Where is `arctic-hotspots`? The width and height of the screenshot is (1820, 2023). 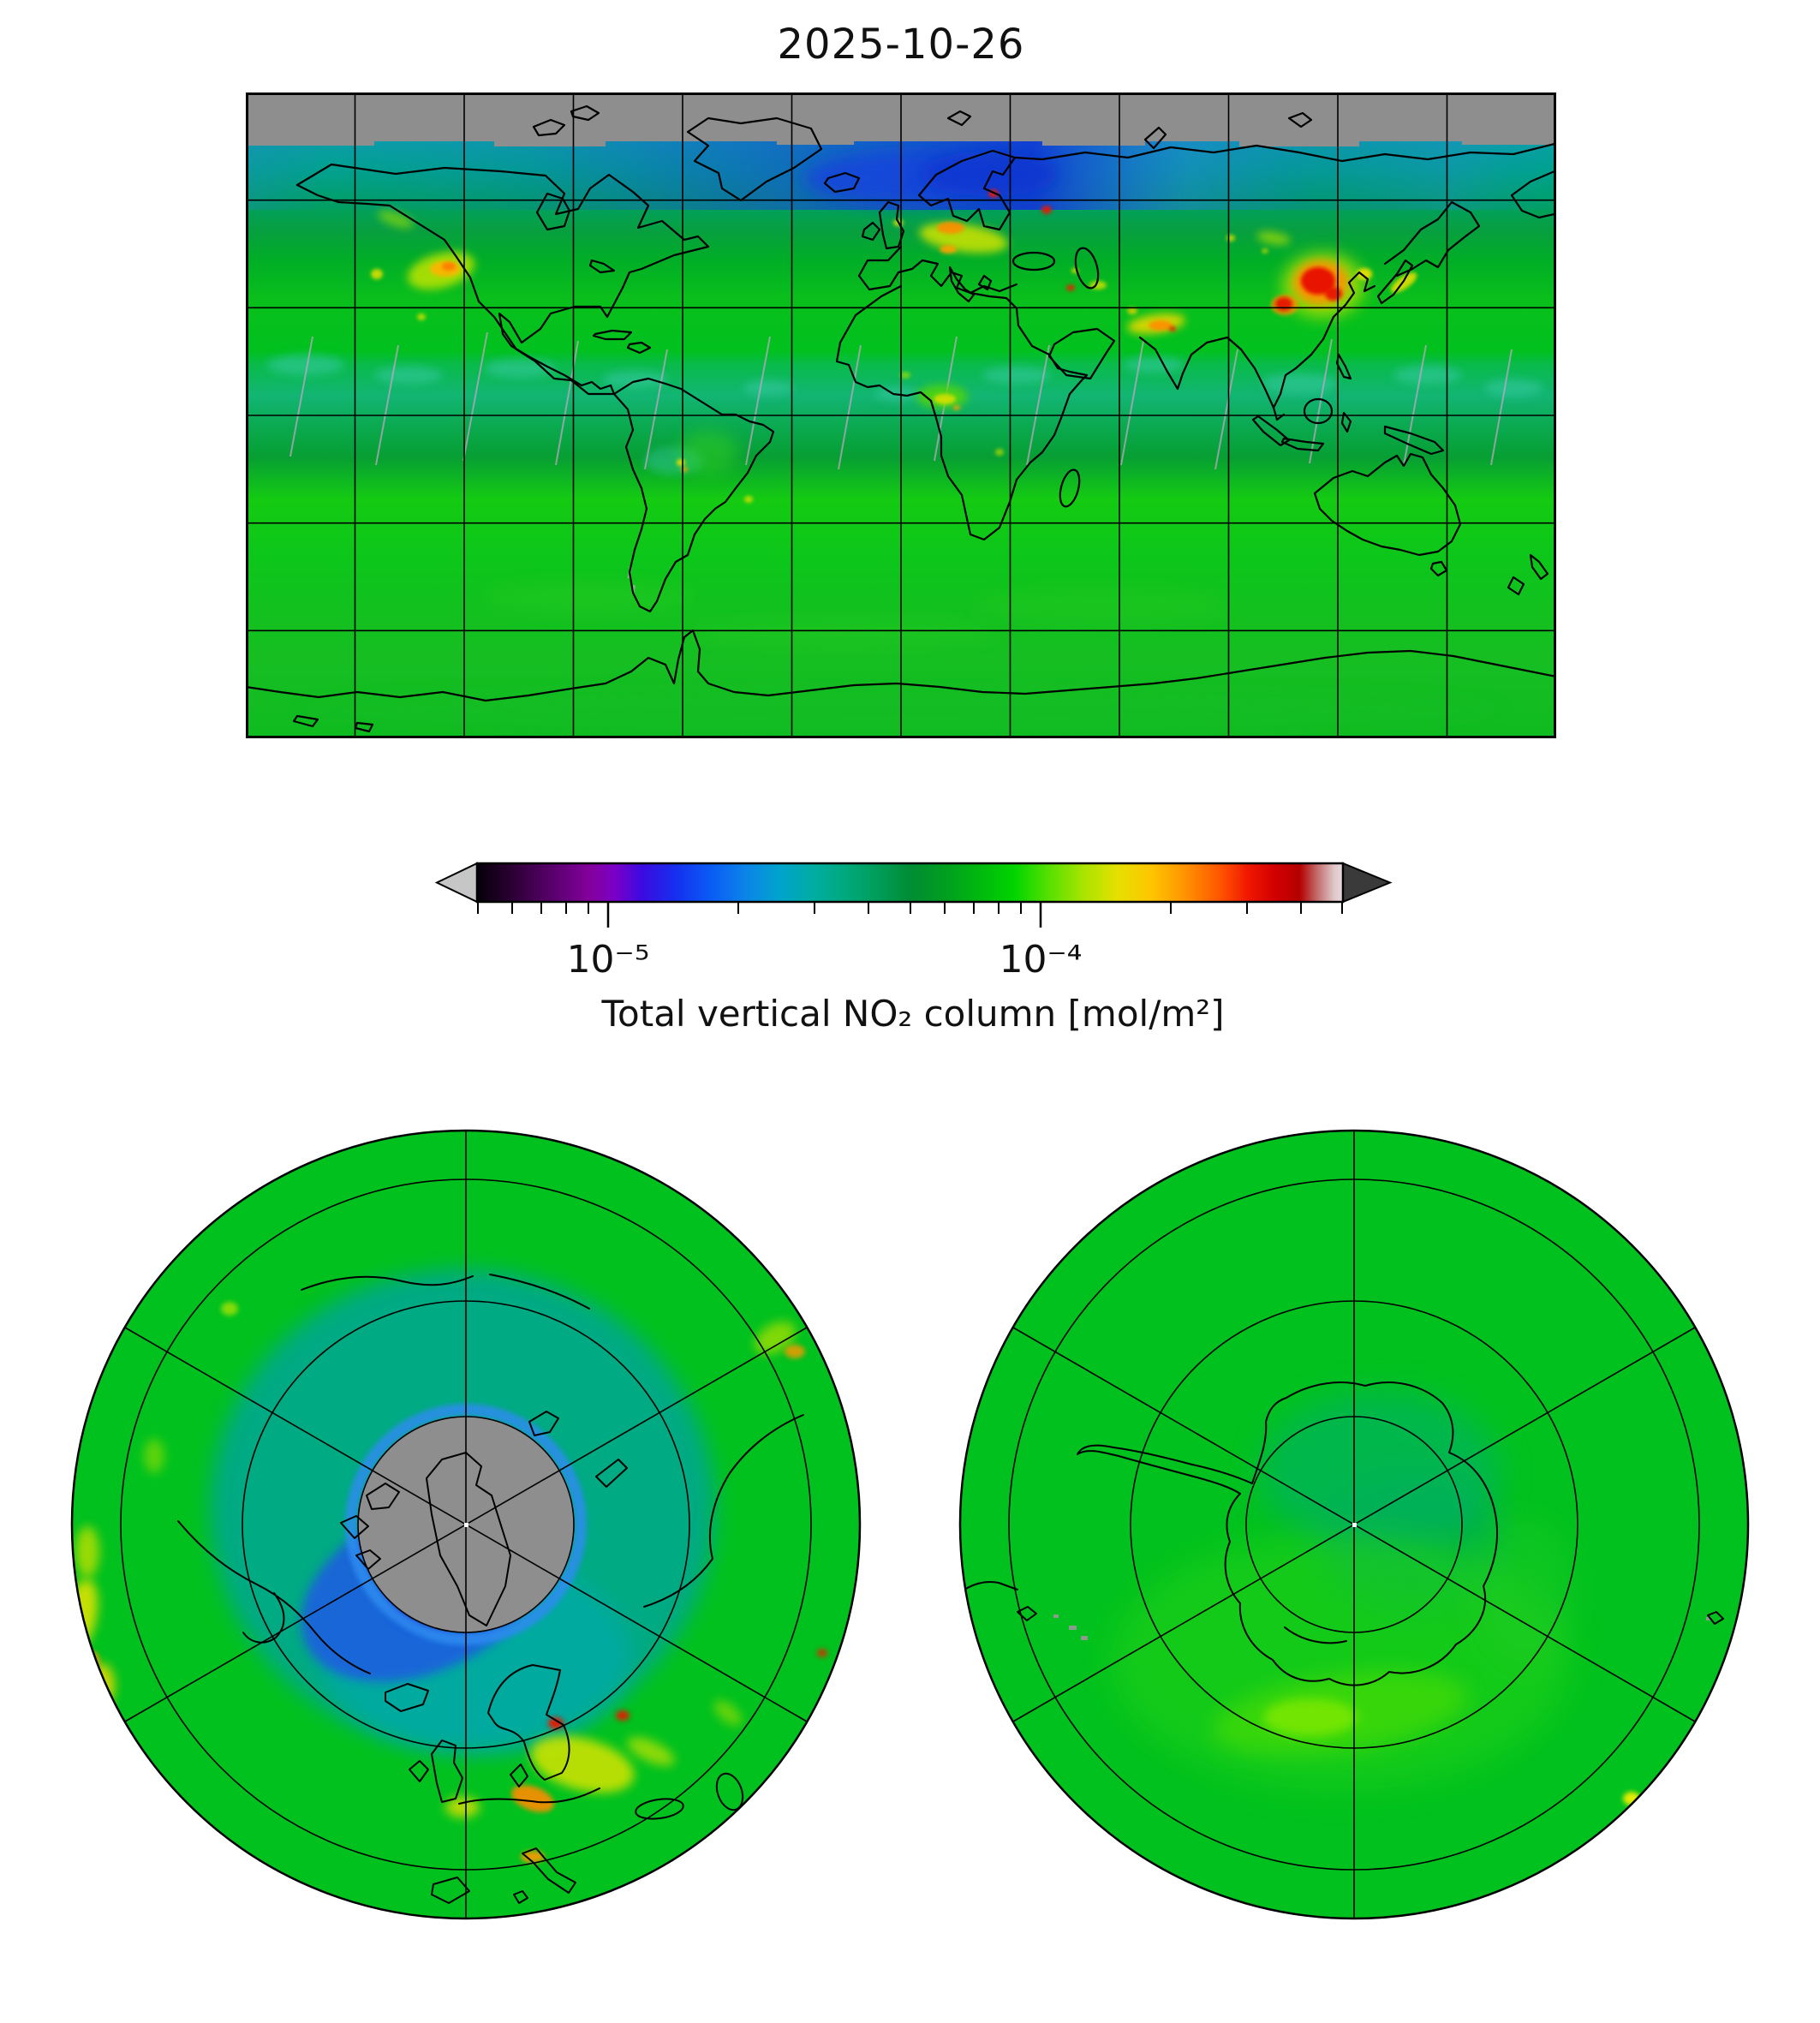
arctic-hotspots is located at coordinates (449, 1582).